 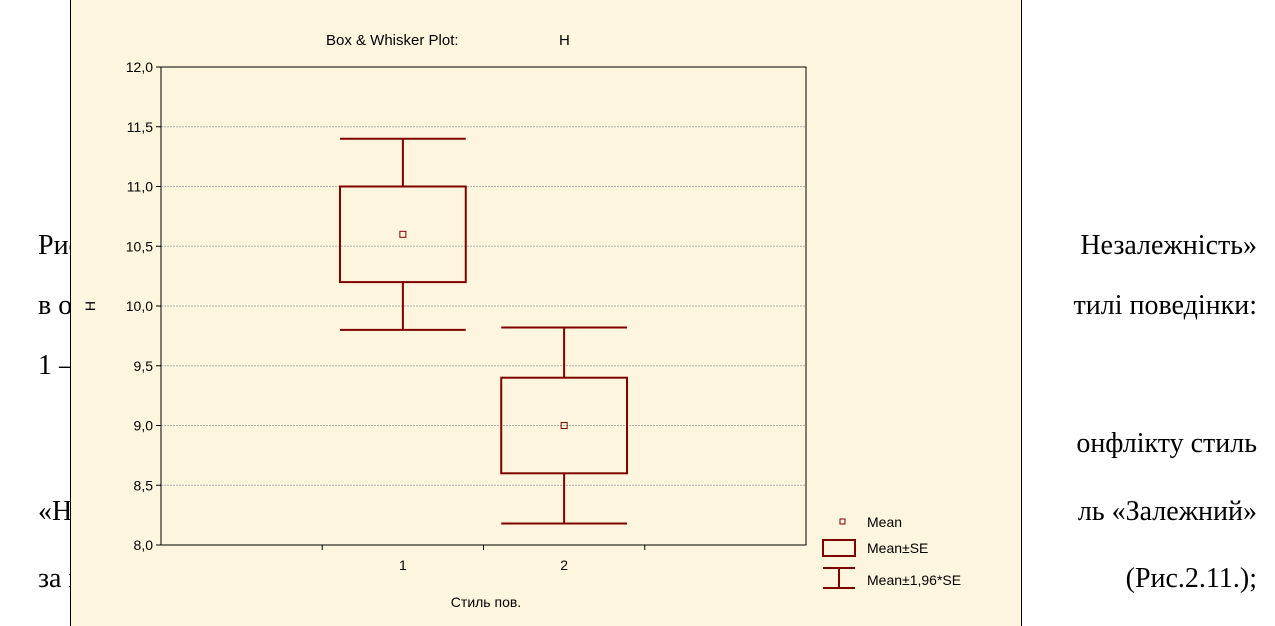 What do you see at coordinates (839, 548) in the screenshot?
I see `legend-se-swatch` at bounding box center [839, 548].